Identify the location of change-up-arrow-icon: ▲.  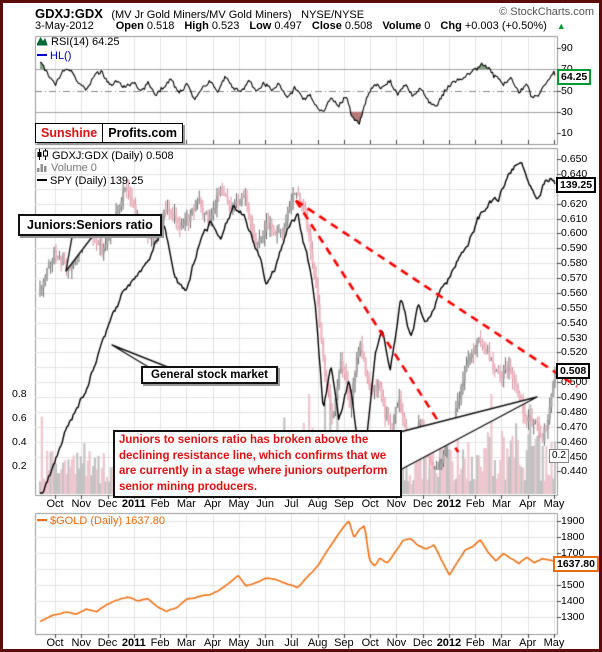
(561, 26).